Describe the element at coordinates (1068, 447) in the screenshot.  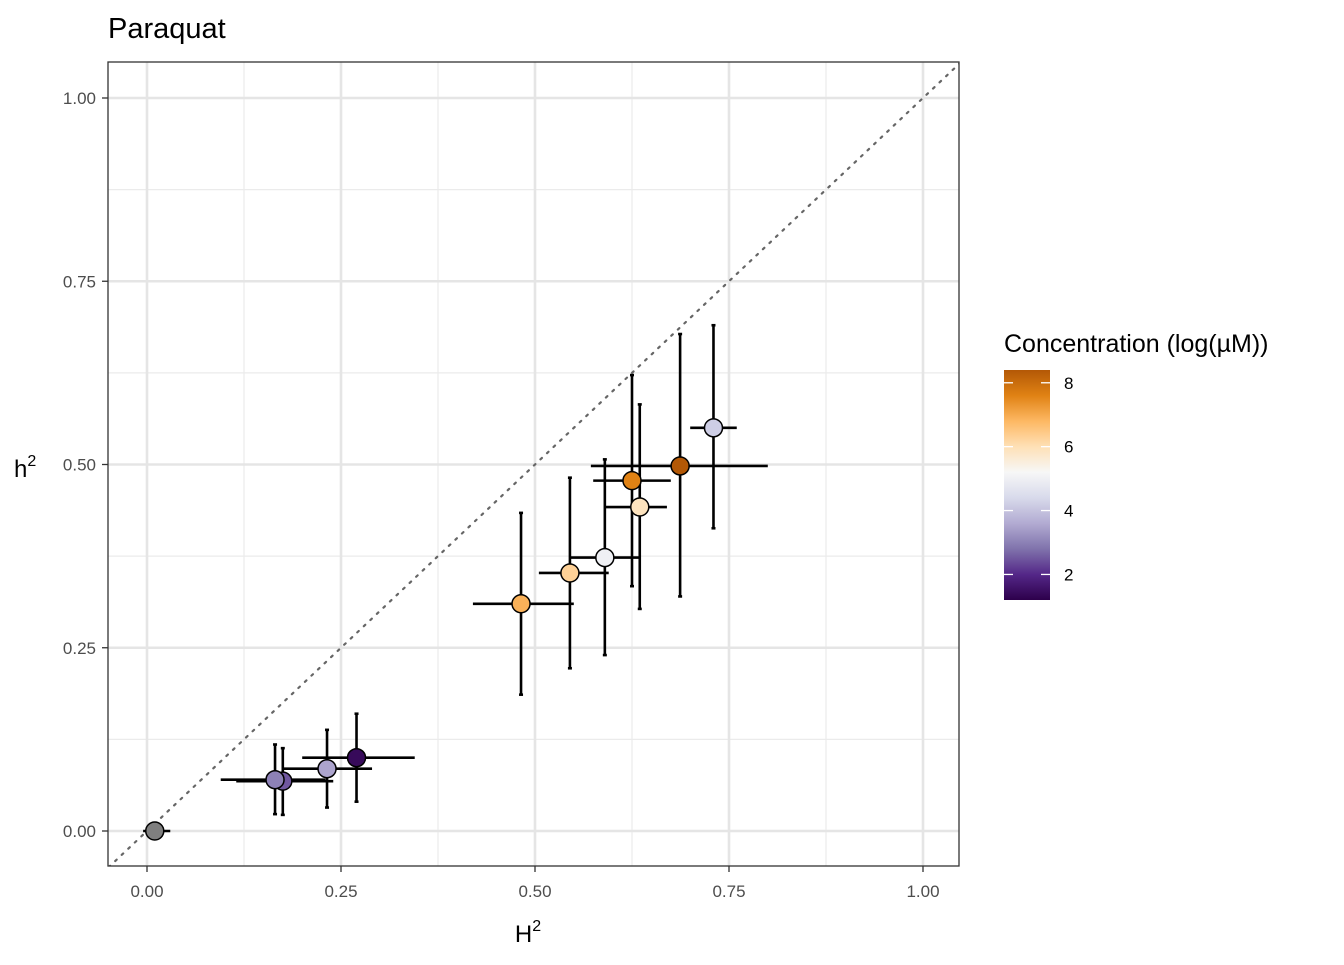
I see `legend-tick-label: 6` at that location.